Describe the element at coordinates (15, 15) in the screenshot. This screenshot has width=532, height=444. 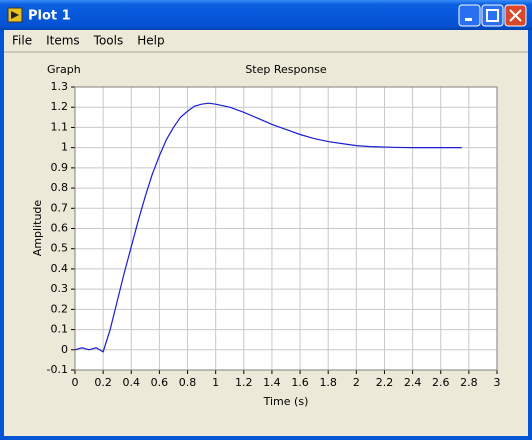
I see `app-icon-glyph` at that location.